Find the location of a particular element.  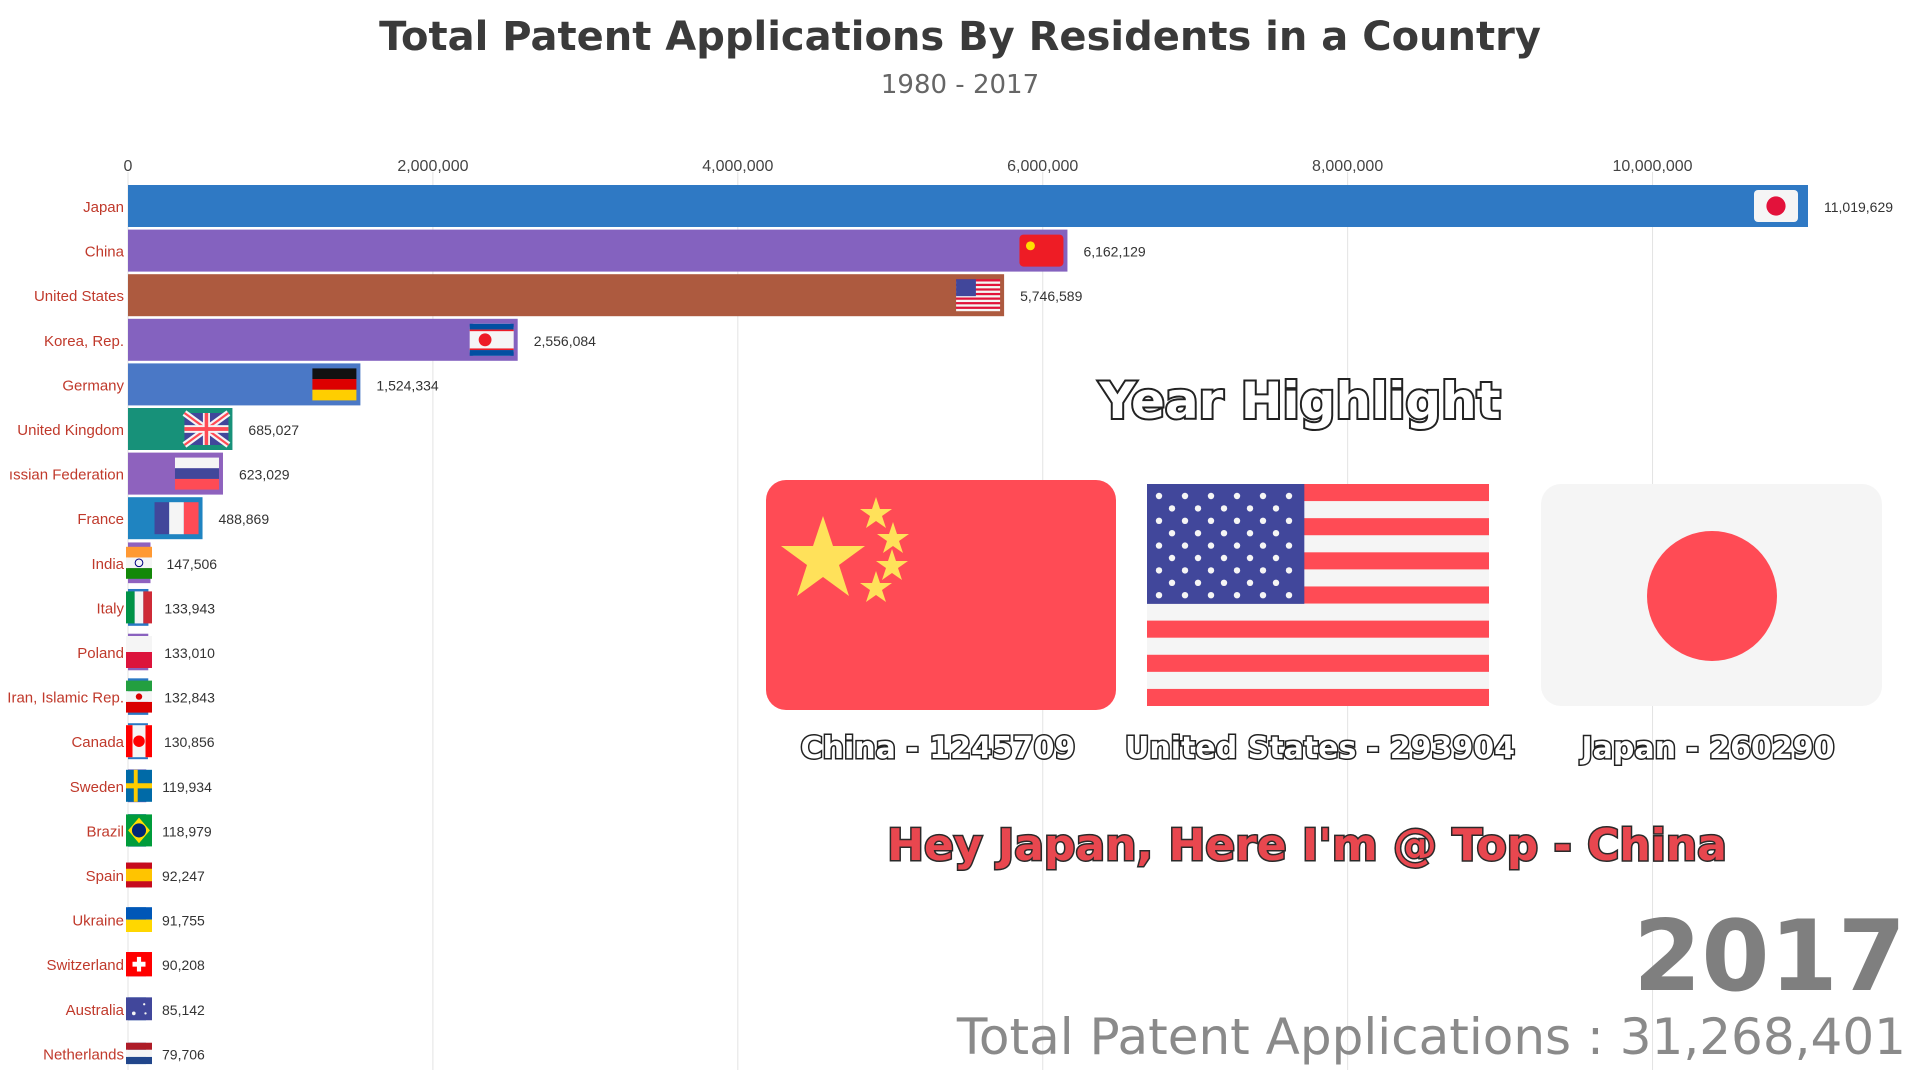

value-label: 90,208 is located at coordinates (183, 965).